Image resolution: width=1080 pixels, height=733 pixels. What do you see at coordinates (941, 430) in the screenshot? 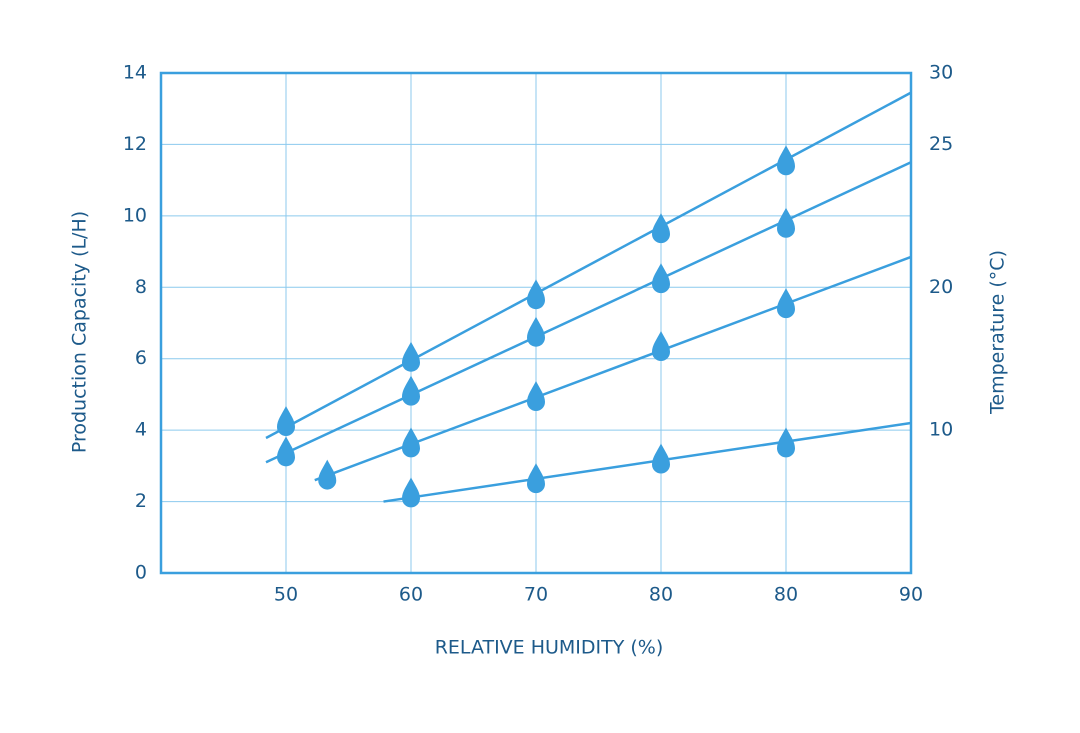
I see `y2-tick-label: 10` at bounding box center [941, 430].